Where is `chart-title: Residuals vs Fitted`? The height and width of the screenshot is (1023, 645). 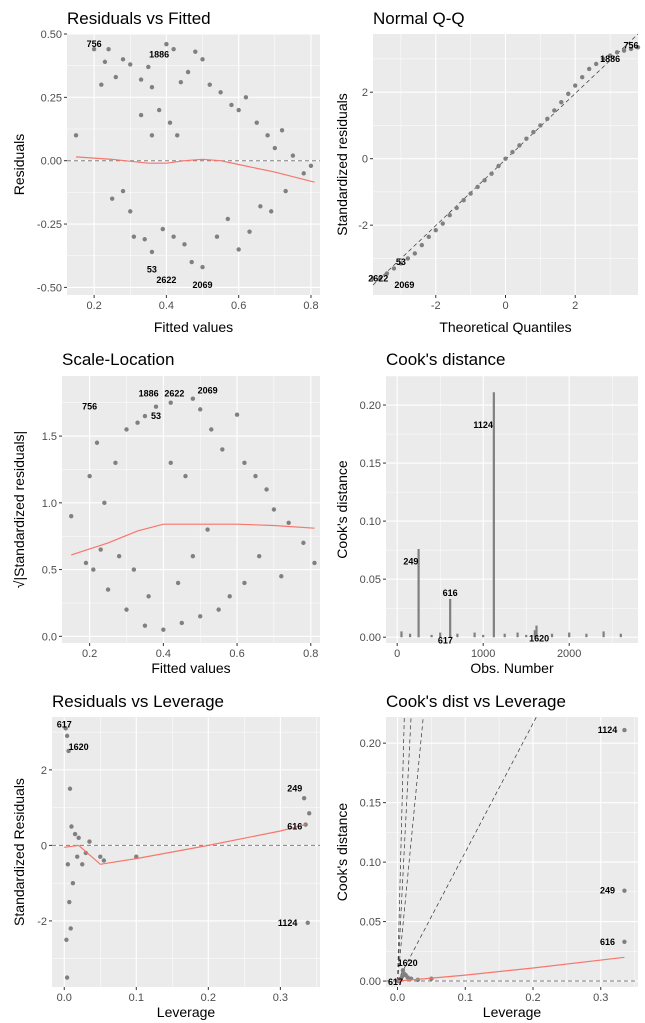 chart-title: Residuals vs Fitted is located at coordinates (139, 18).